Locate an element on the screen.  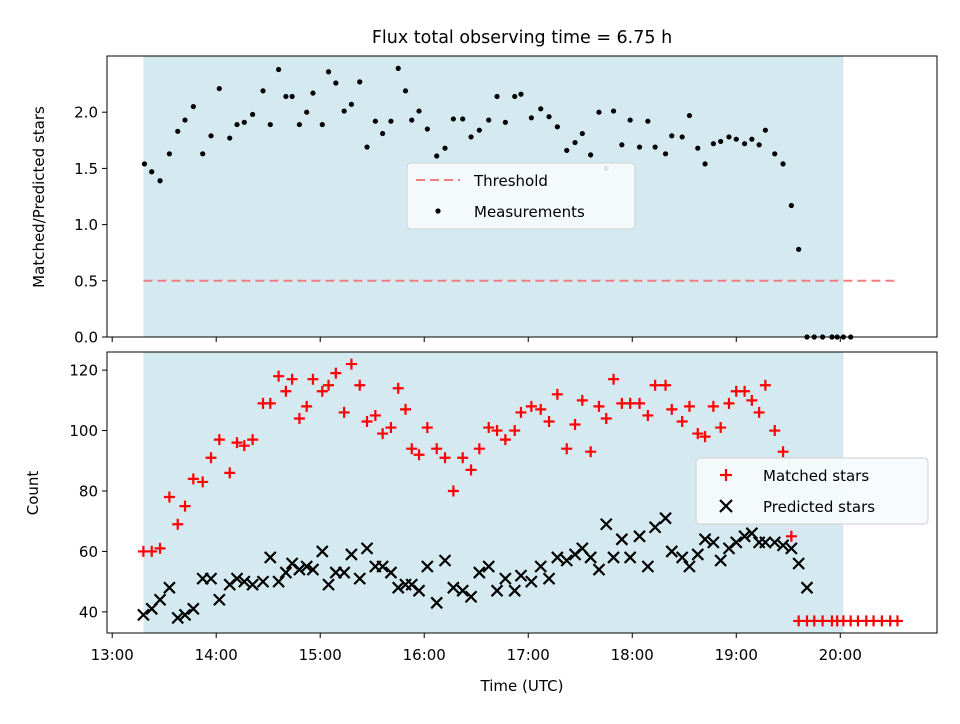
x-tick-label: 20:00 is located at coordinates (840, 655).